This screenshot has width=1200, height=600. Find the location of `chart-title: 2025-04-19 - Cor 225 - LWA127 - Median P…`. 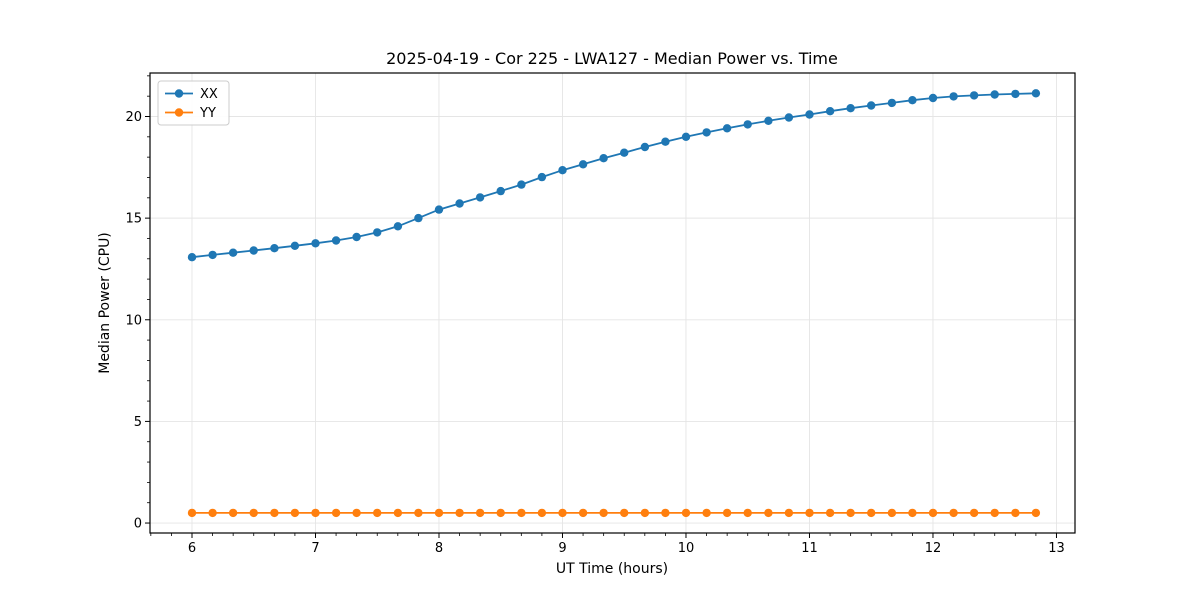

chart-title: 2025-04-19 - Cor 225 - LWA127 - Median P… is located at coordinates (612, 58).